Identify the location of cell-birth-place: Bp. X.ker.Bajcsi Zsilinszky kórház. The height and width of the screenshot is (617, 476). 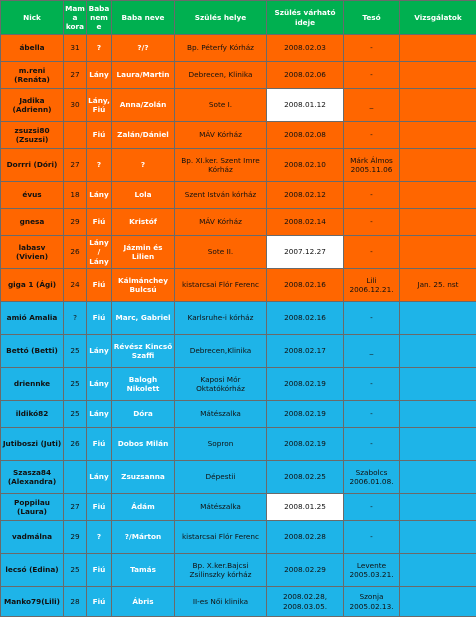
(221, 570).